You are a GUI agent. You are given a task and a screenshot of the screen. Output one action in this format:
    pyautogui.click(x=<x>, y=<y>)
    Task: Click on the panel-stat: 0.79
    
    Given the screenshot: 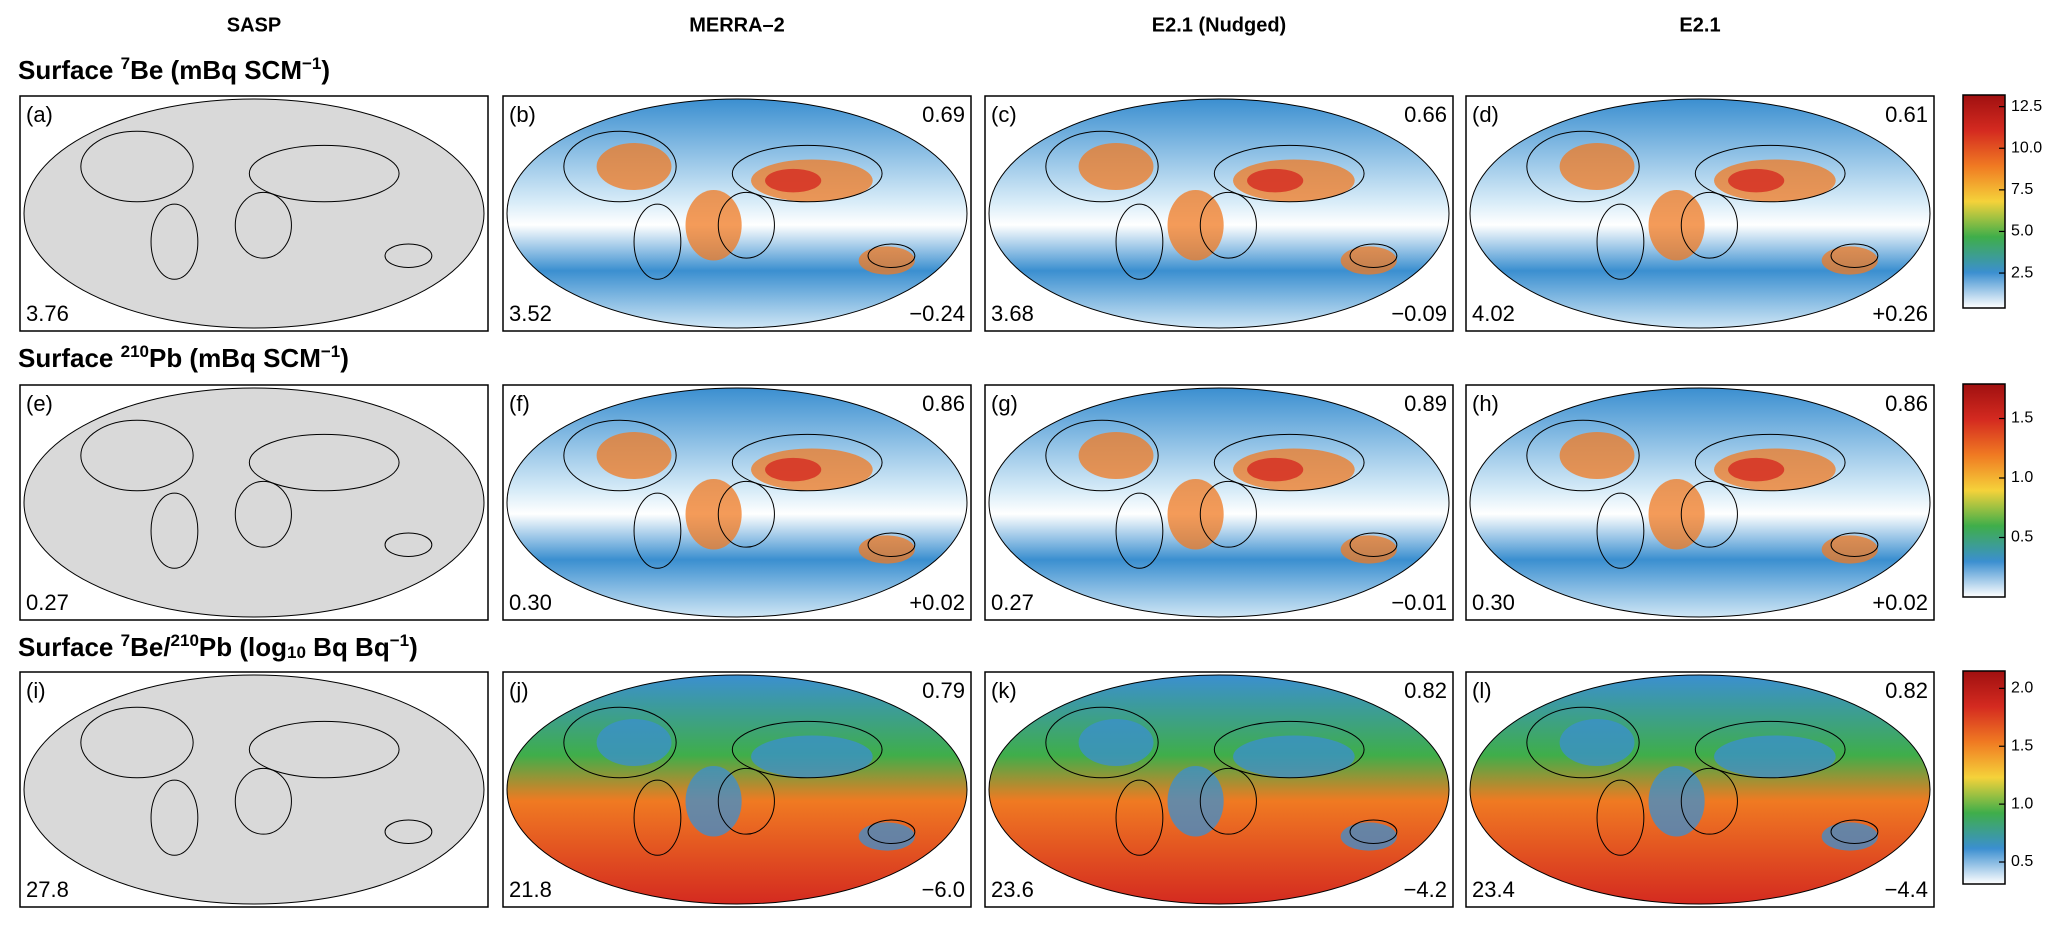 What is the action you would take?
    pyautogui.click(x=943, y=690)
    